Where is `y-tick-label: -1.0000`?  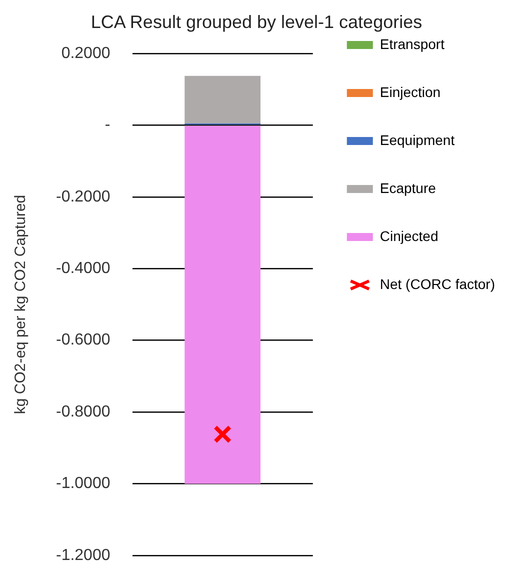 y-tick-label: -1.0000 is located at coordinates (83, 483).